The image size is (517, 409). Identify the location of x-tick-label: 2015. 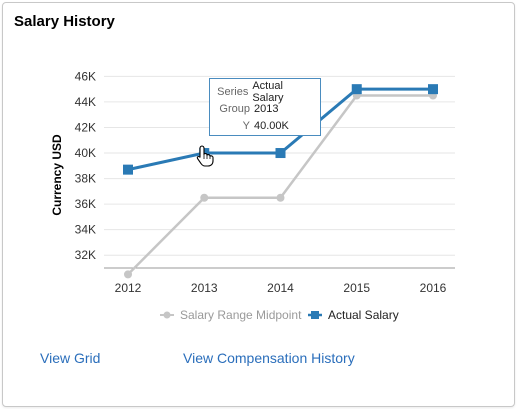
(356, 288).